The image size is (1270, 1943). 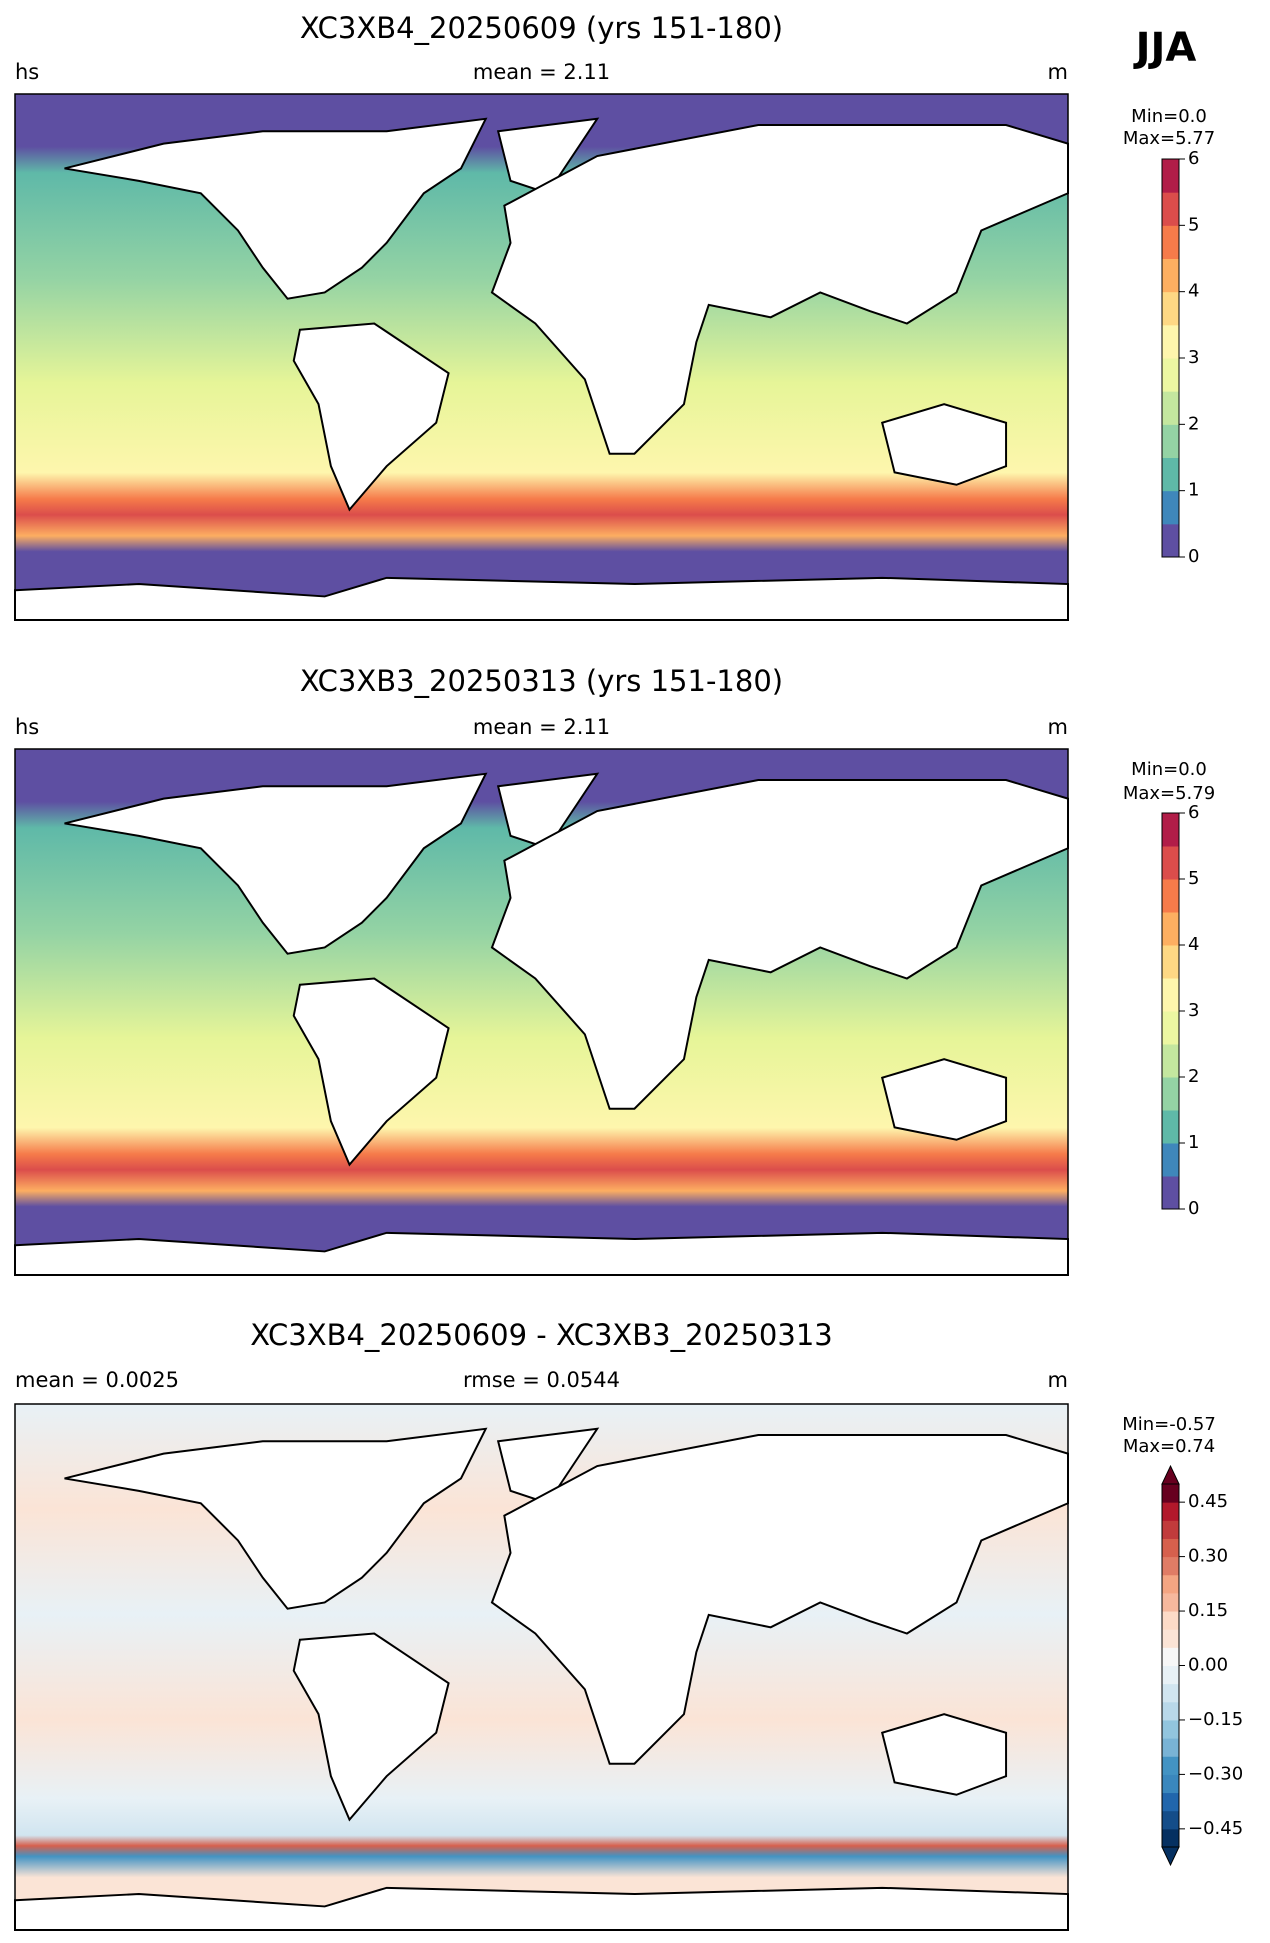 I want to click on colorbar-tick-label: −0.15, so click(x=1215, y=1719).